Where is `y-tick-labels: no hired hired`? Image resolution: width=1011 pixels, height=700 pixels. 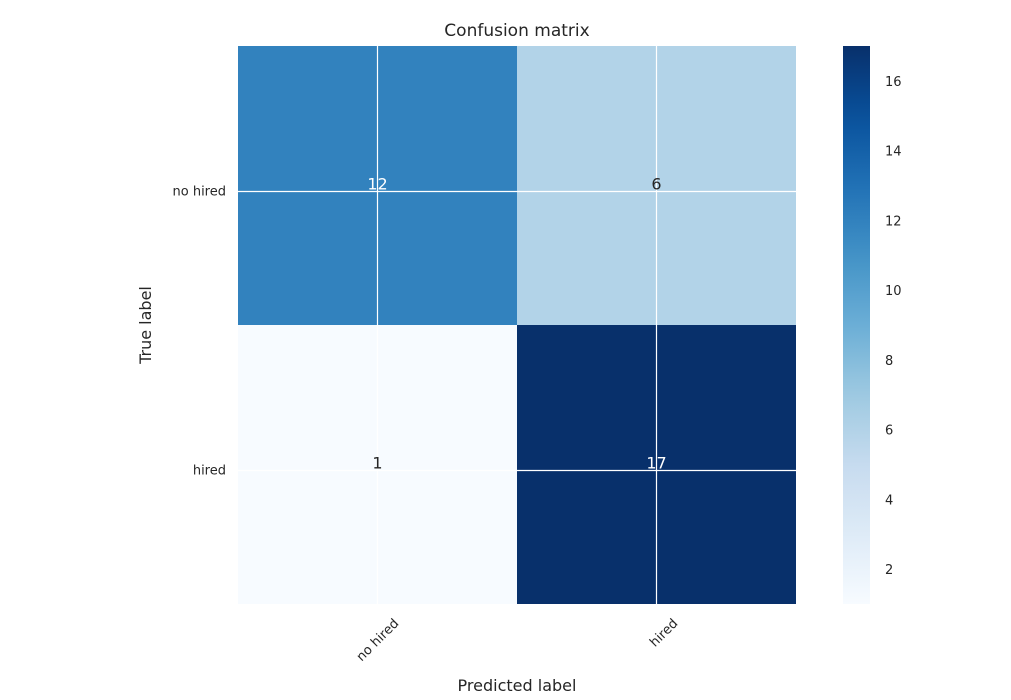 y-tick-labels: no hired hired is located at coordinates (200, 332).